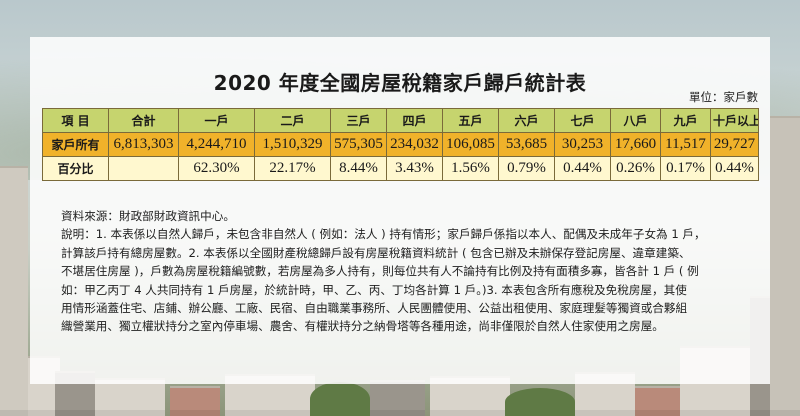 The image size is (800, 416). What do you see at coordinates (582, 144) in the screenshot?
I see `table-cell: 30,253` at bounding box center [582, 144].